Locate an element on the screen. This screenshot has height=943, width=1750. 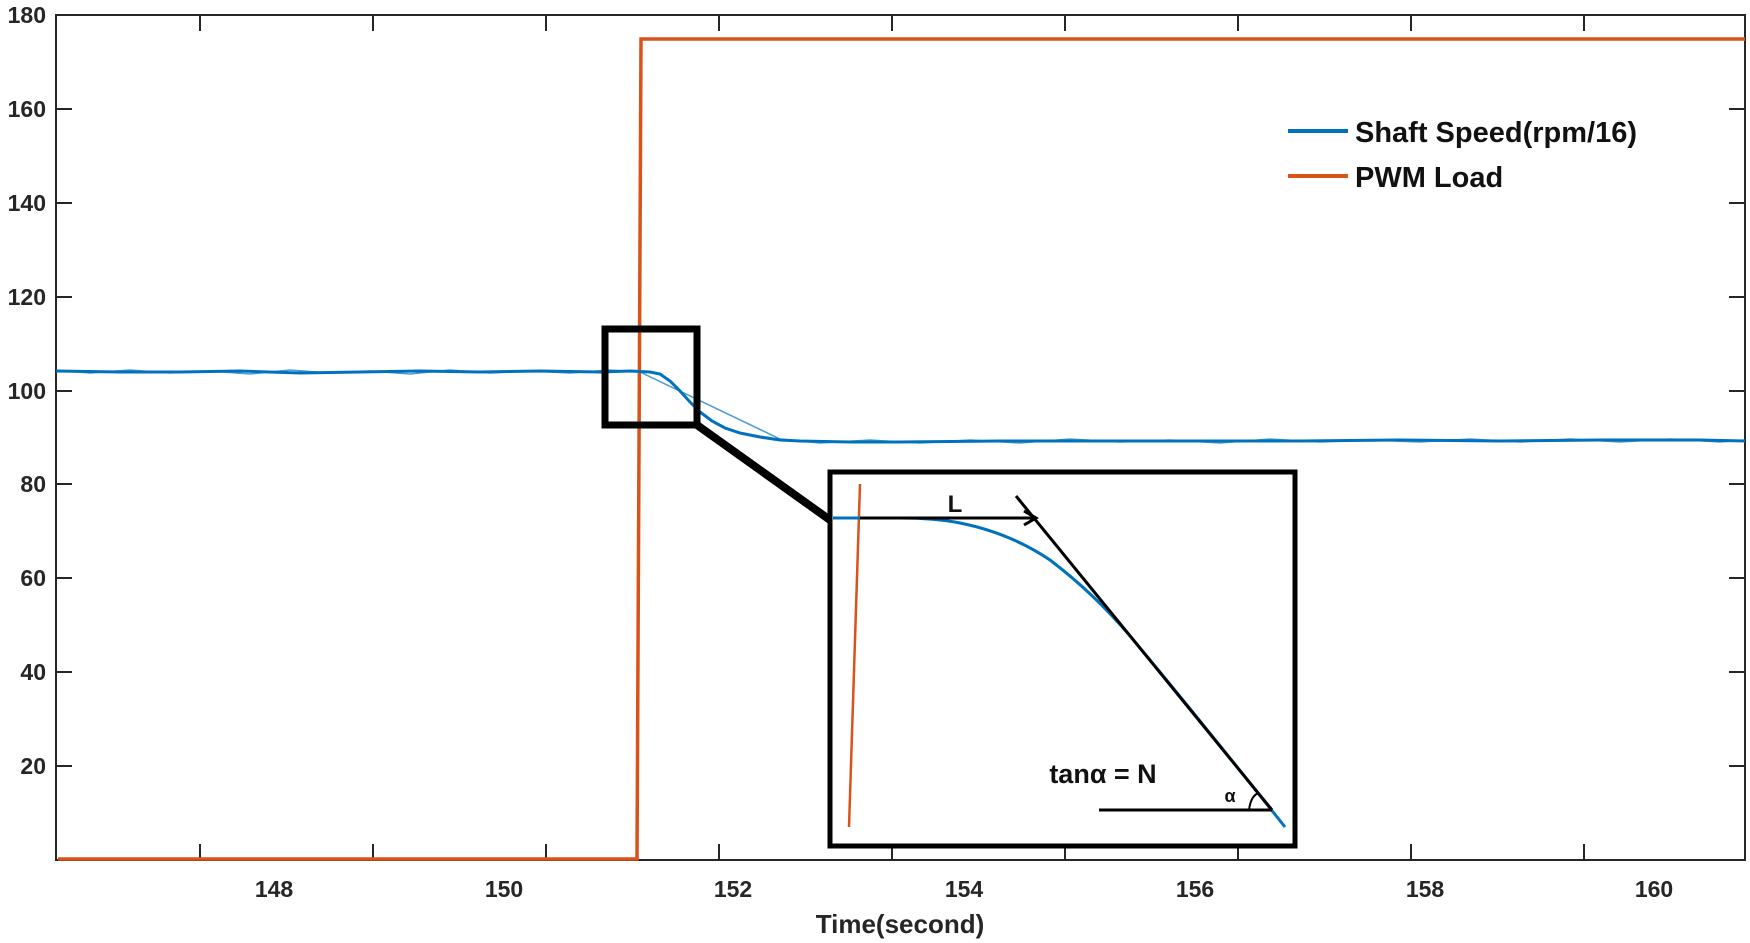
x-axis-labels: 148 150 152 154 156 158 160 is located at coordinates (964, 889).